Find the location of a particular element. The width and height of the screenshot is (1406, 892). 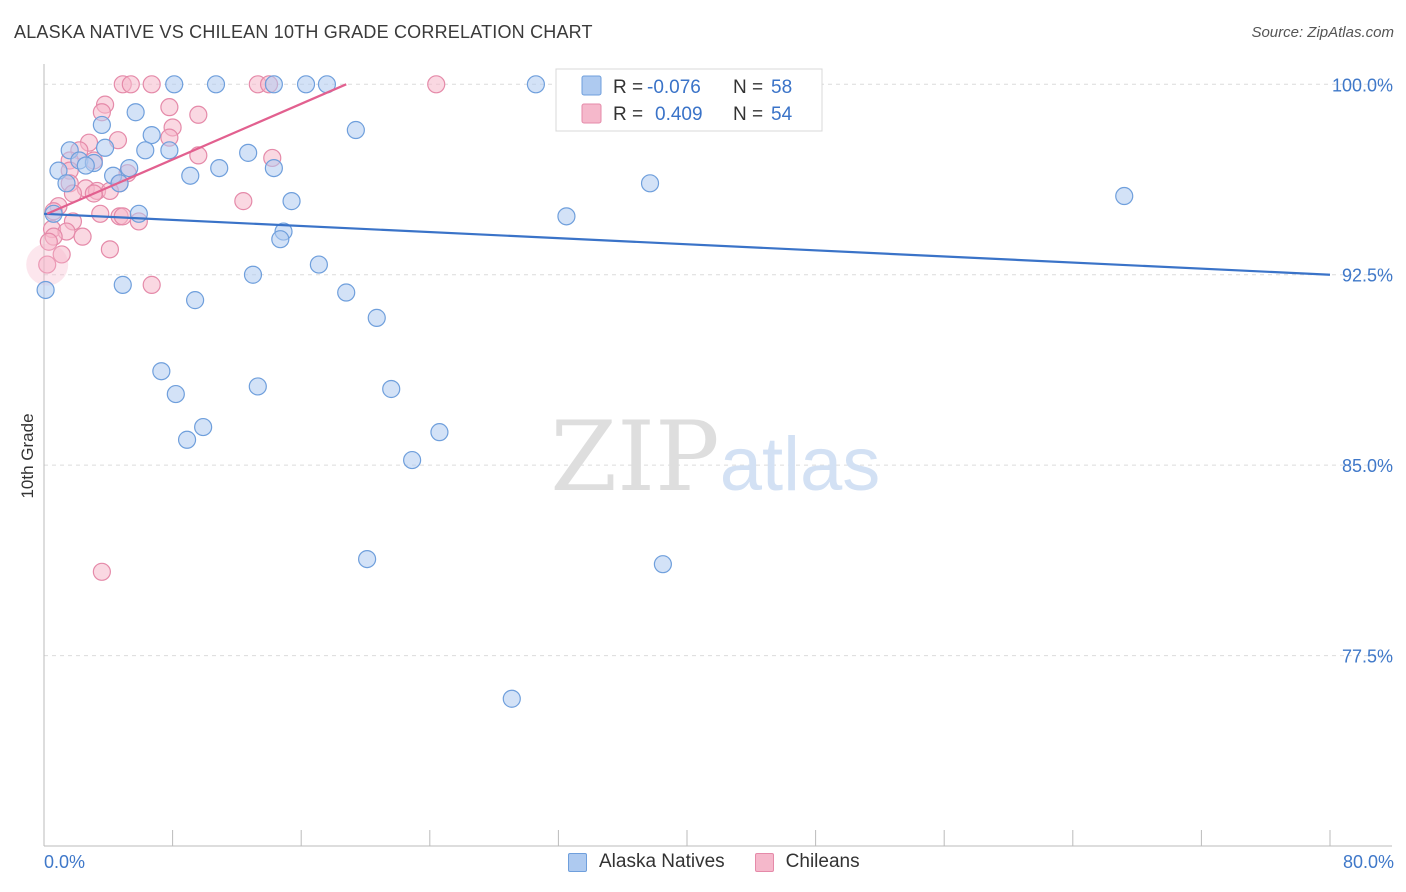

chilean-cluster-bubble is located at coordinates (47, 264).